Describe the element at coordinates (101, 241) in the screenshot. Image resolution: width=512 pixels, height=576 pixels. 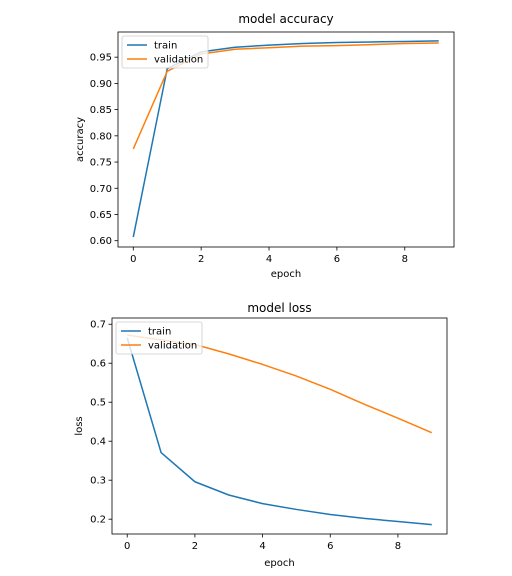
I see `y-tick-label: 0.60` at that location.